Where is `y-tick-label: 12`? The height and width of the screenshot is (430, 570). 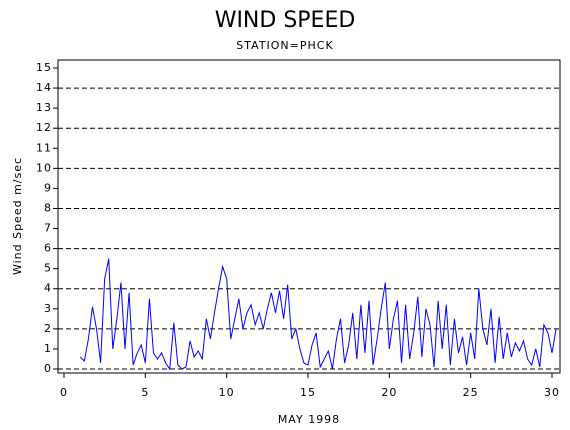 y-tick-label: 12 is located at coordinates (44, 127).